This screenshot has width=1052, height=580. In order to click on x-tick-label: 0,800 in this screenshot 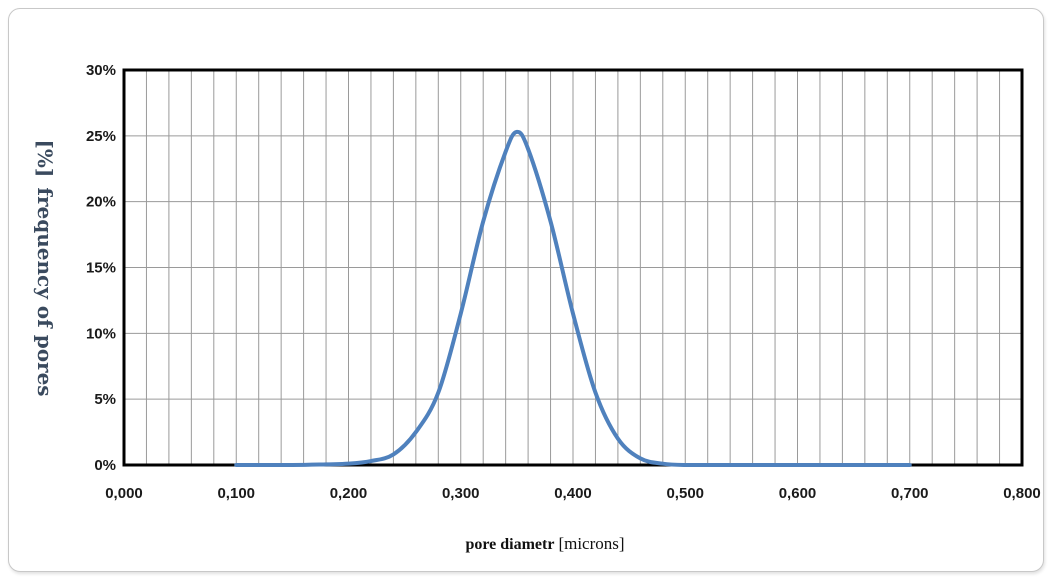, I will do `click(1022, 493)`.